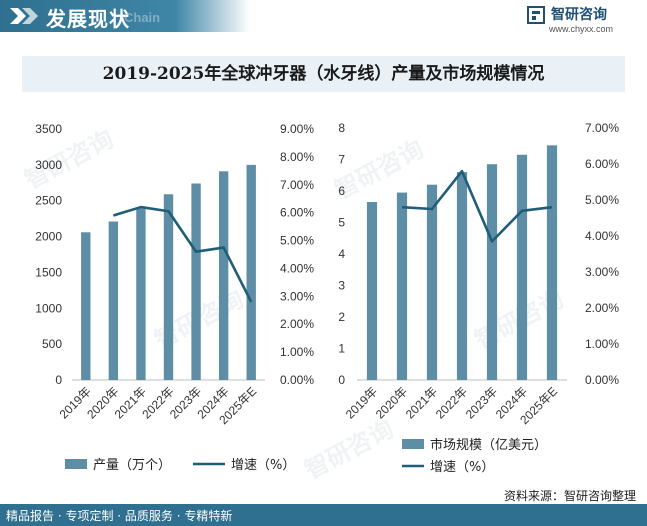 The image size is (647, 526). What do you see at coordinates (581, 29) in the screenshot?
I see `brand-url: www.chyxx.com` at bounding box center [581, 29].